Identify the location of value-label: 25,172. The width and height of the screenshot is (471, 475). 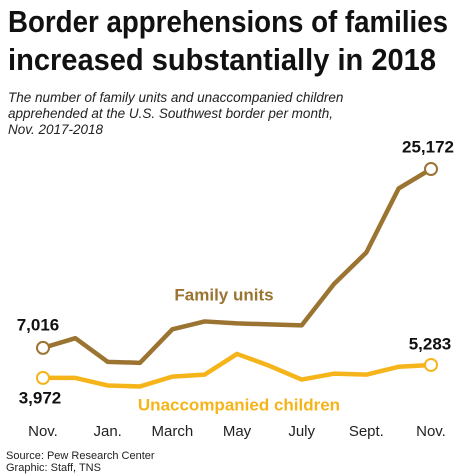
(428, 146).